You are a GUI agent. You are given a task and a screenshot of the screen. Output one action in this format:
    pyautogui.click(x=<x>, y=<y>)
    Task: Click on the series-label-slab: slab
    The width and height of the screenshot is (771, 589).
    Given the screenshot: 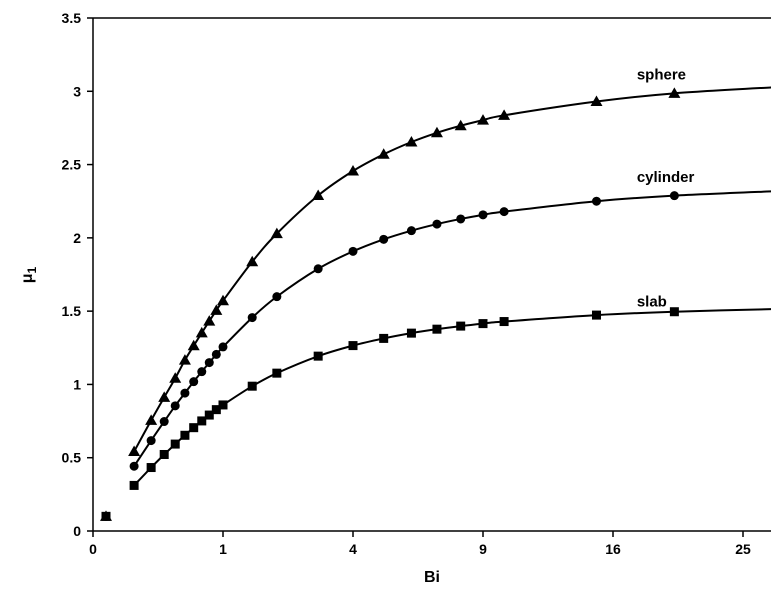 What is the action you would take?
    pyautogui.click(x=652, y=302)
    